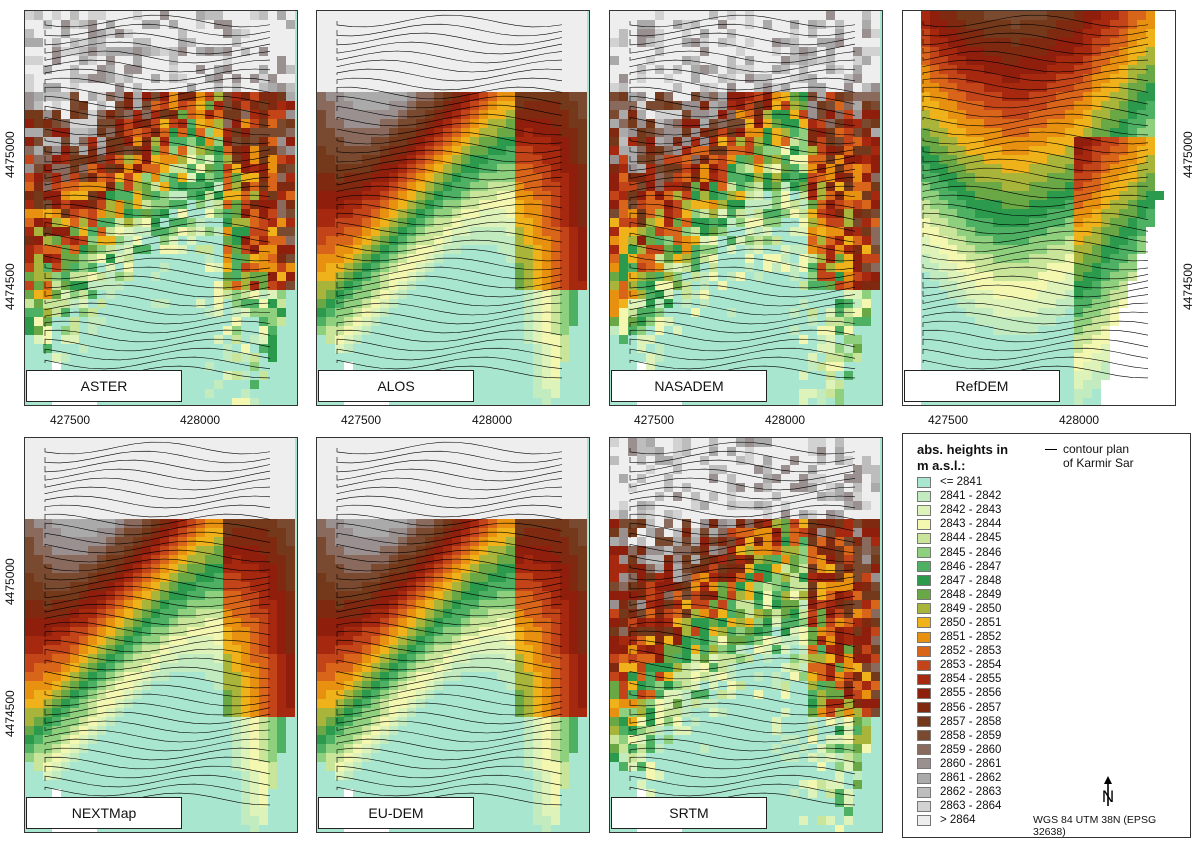 Image resolution: width=1200 pixels, height=848 pixels. Describe the element at coordinates (971, 524) in the screenshot. I see `legend-class-label: 2843 - 2844` at that location.